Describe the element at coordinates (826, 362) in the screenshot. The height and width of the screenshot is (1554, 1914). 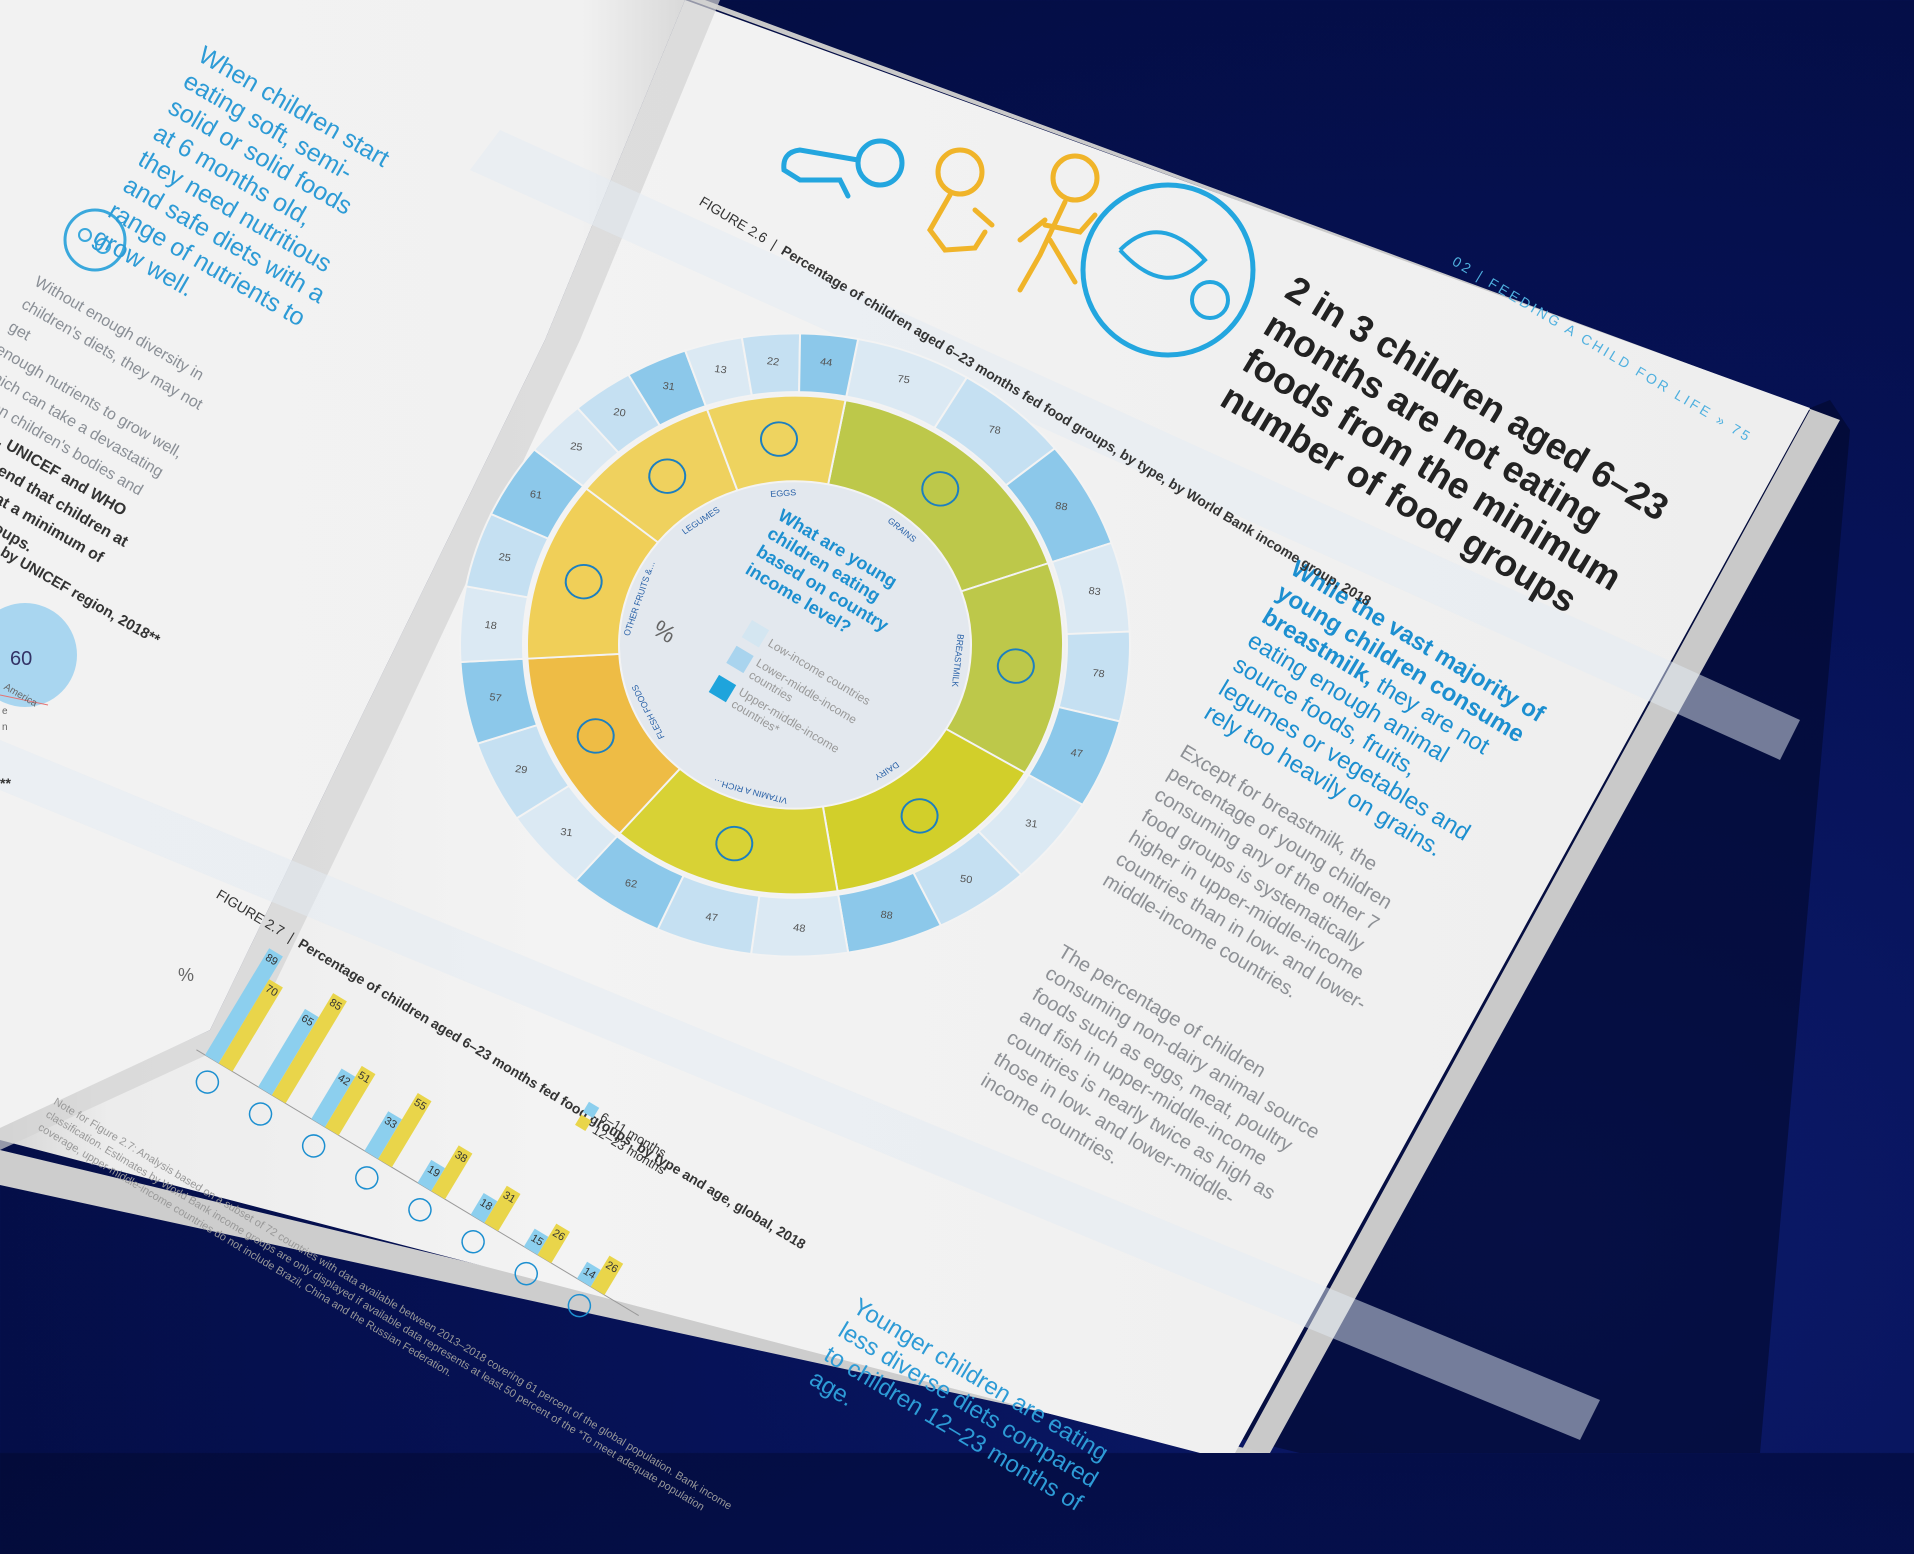
I see `income-value: 44` at that location.